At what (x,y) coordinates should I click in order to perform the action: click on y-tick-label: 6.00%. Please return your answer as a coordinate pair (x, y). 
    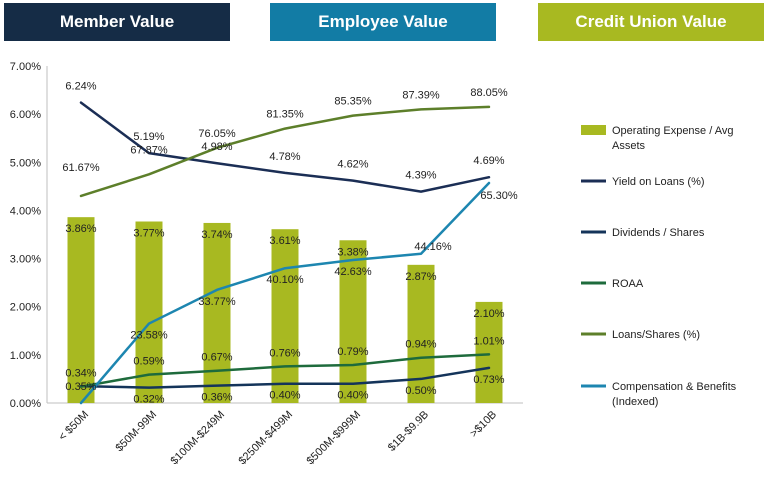
    Looking at the image, I should click on (25, 115).